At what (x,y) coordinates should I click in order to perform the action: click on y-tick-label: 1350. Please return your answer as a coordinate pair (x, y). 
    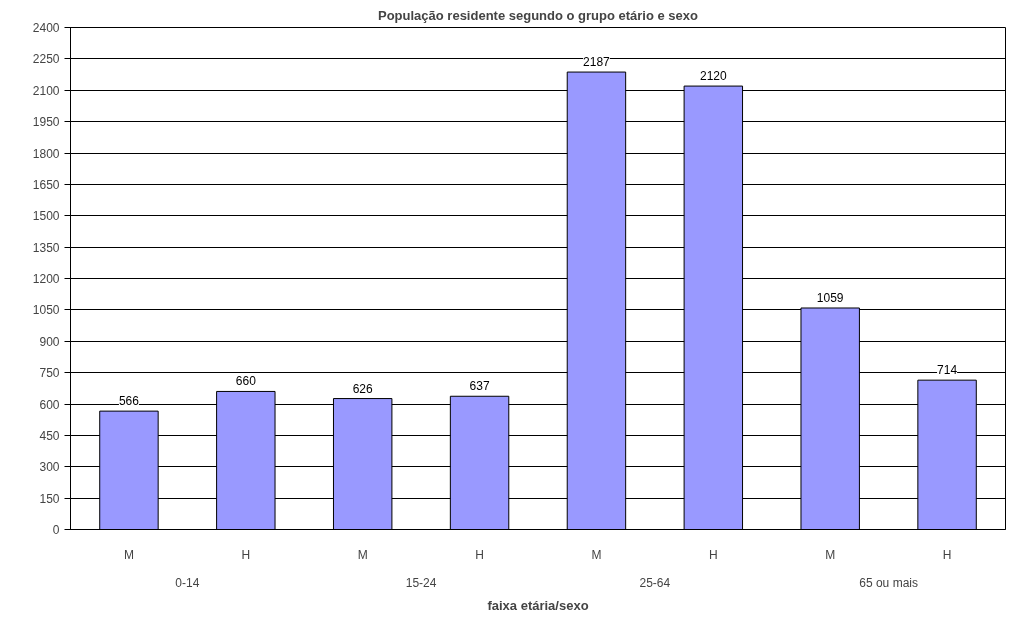
    Looking at the image, I should click on (46, 247).